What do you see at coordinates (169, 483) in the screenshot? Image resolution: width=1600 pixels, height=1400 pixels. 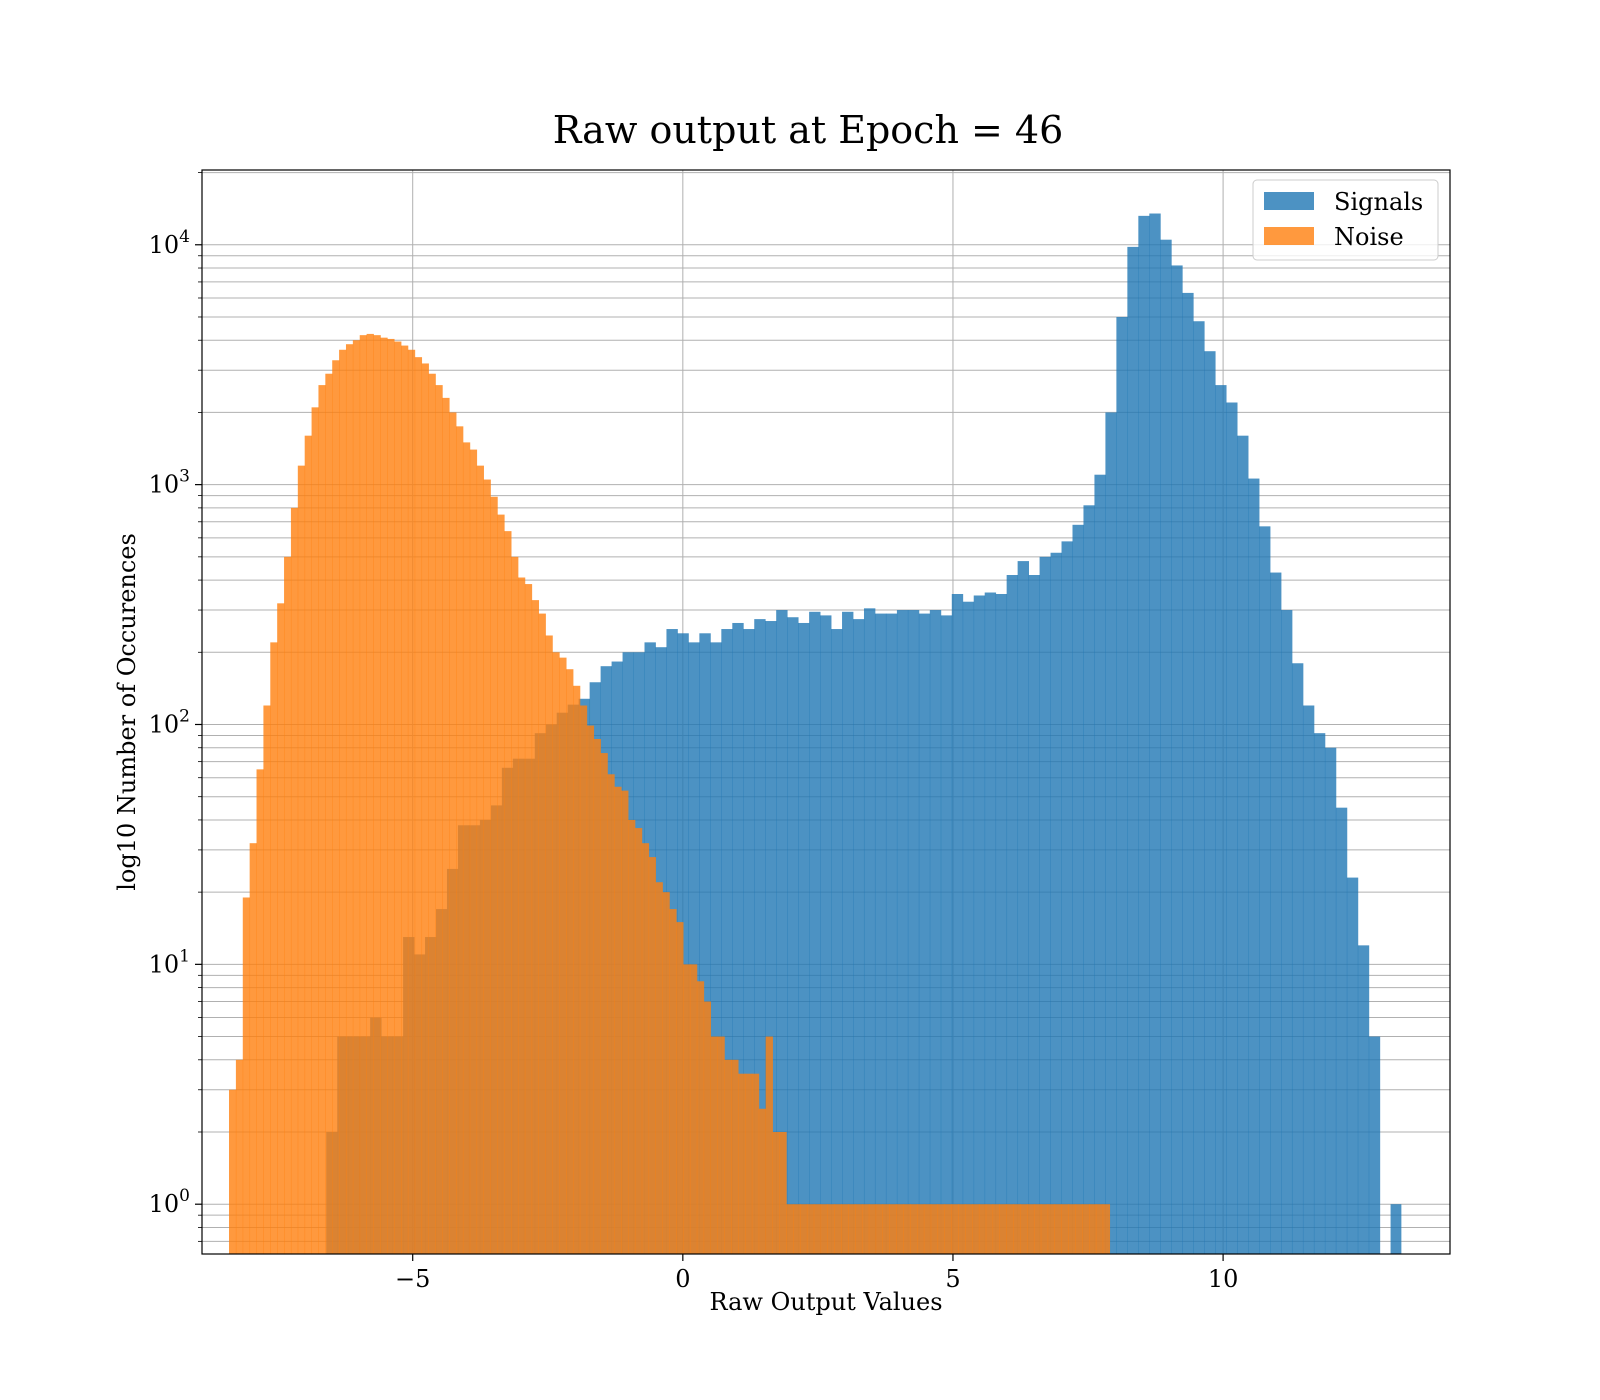 I see `y-tick-label: 10³` at bounding box center [169, 483].